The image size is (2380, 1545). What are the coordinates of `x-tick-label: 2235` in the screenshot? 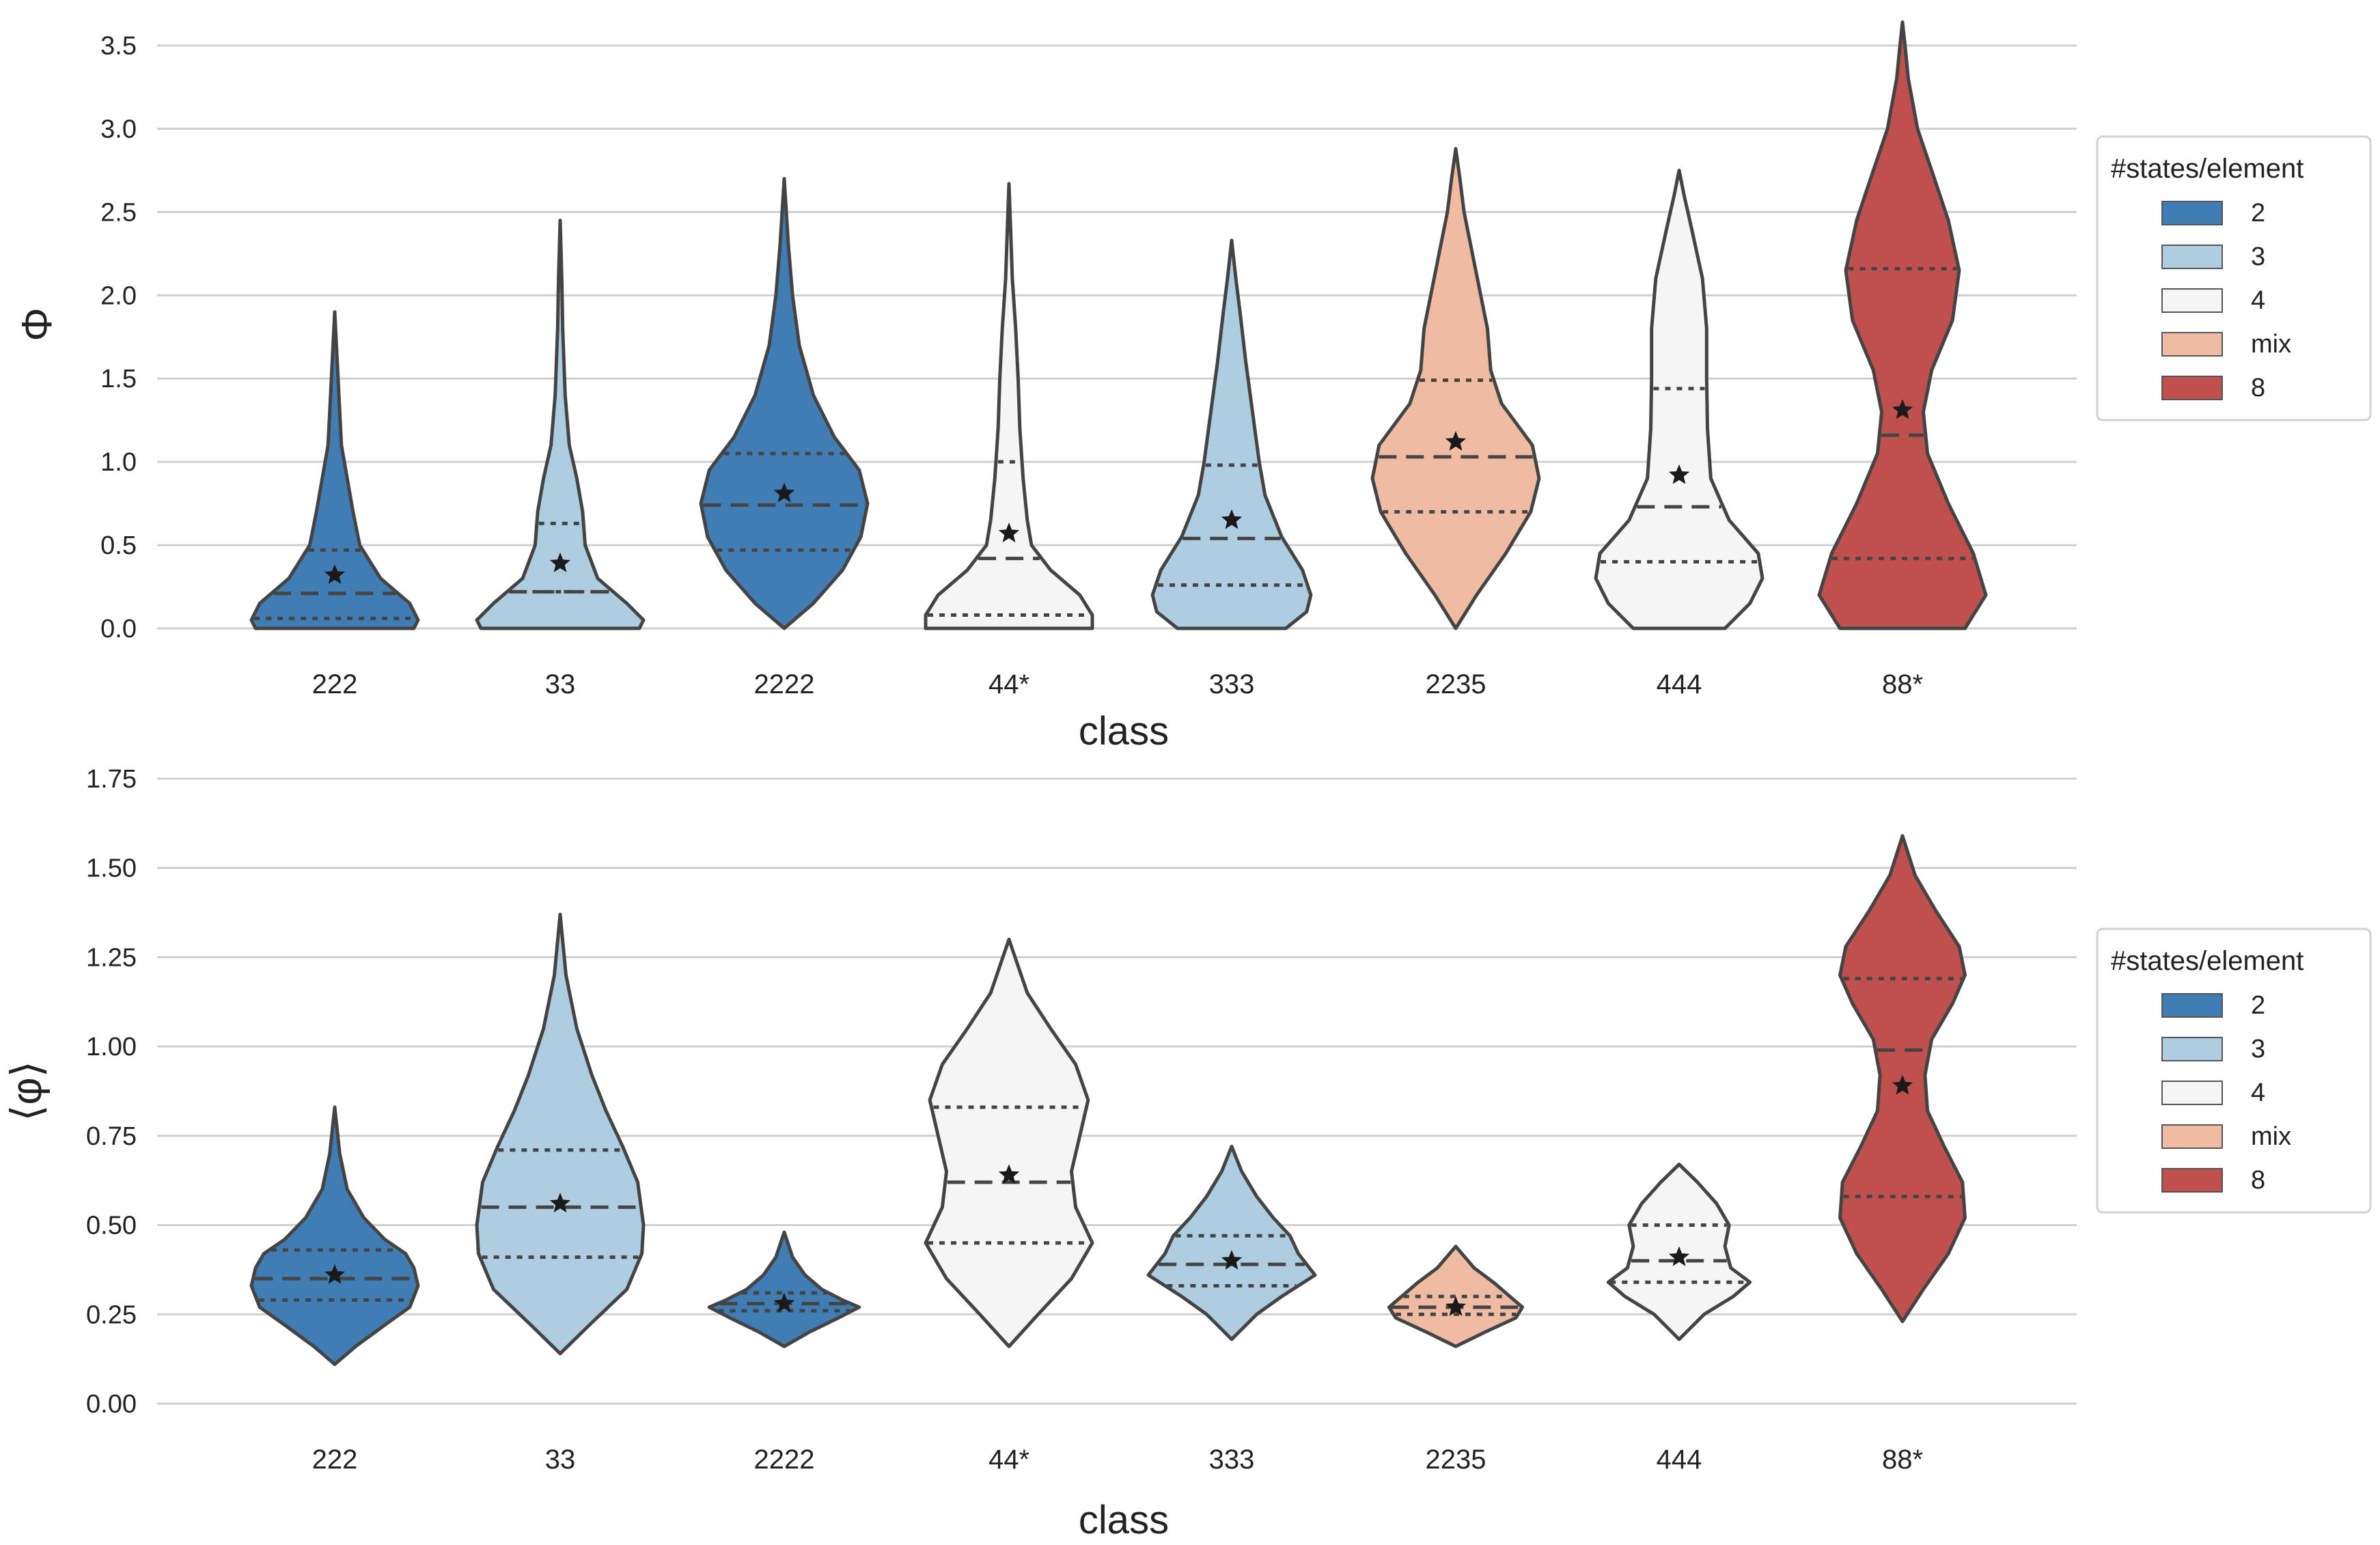 It's located at (1456, 1460).